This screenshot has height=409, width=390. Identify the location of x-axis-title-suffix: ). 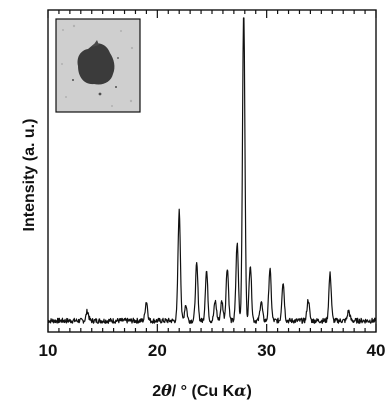
(248, 391).